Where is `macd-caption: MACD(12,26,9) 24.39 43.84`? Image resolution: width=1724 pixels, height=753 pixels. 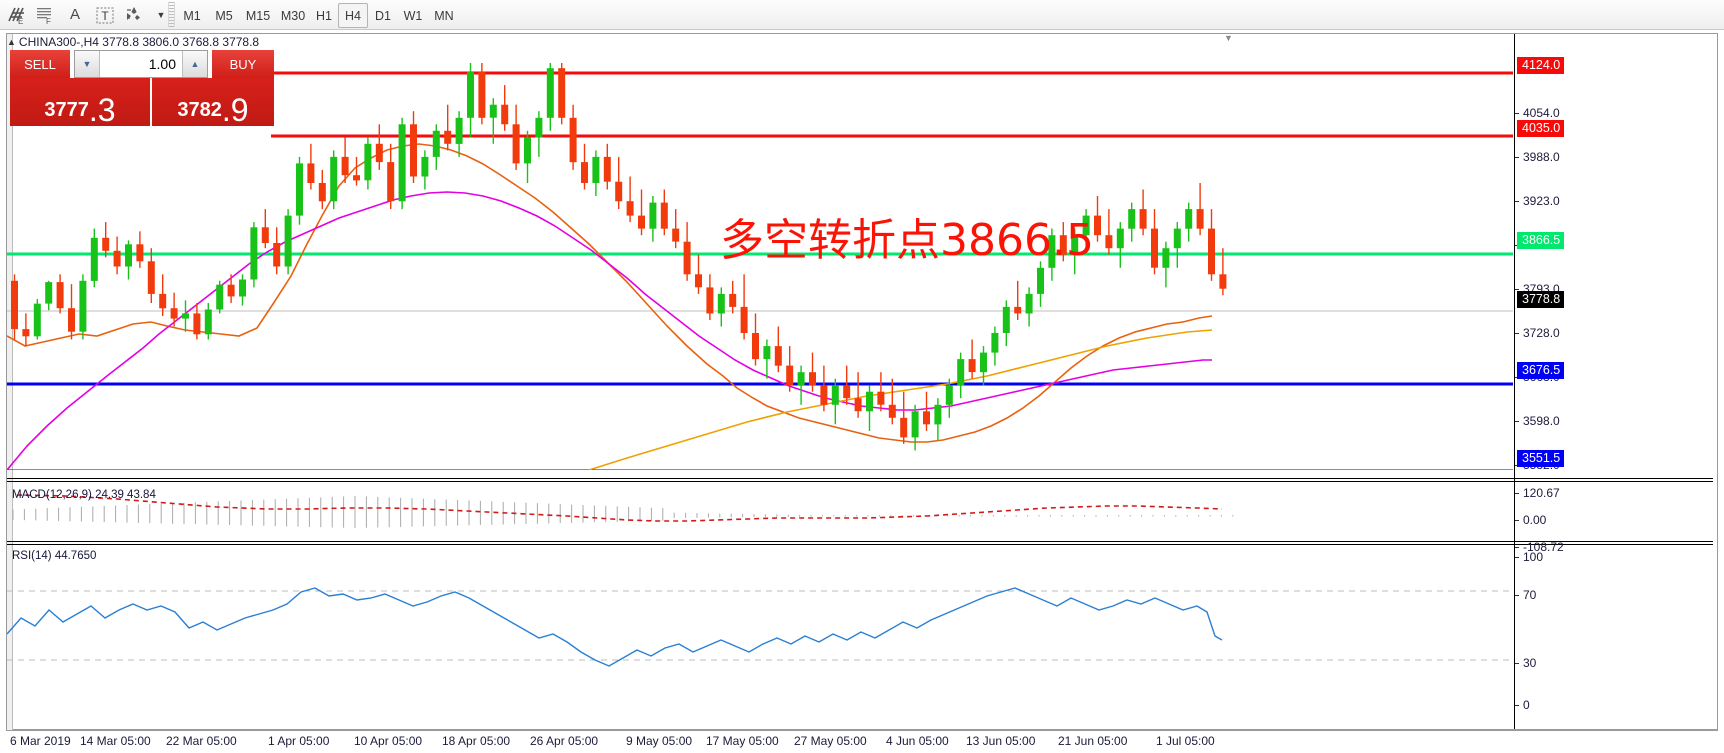
macd-caption: MACD(12,26,9) 24.39 43.84 is located at coordinates (84, 495).